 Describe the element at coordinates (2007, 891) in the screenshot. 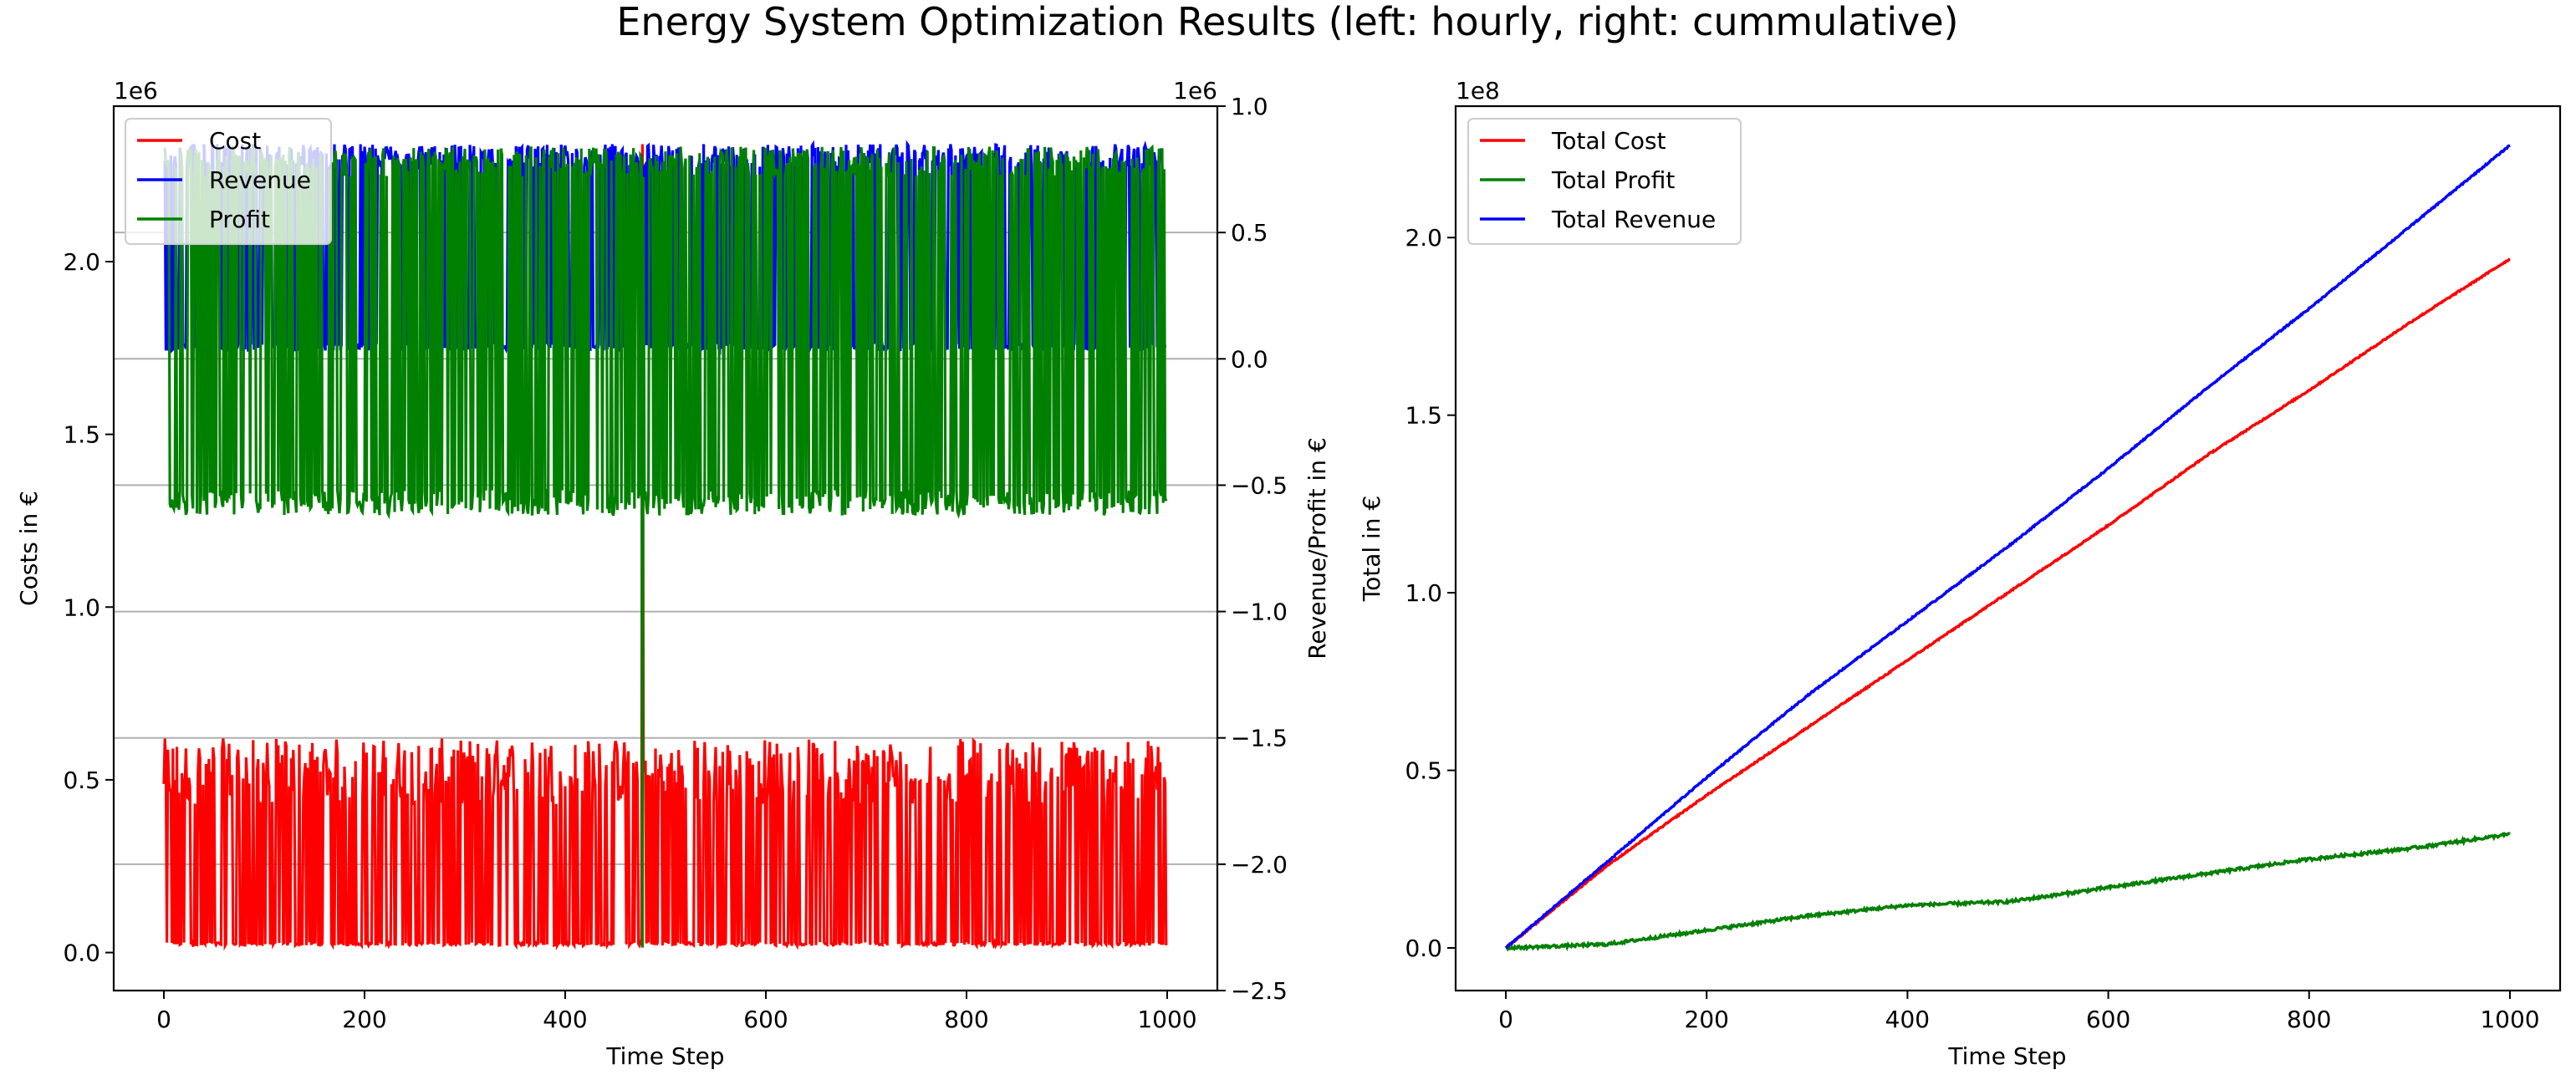

I see `series-total-profit-line` at that location.